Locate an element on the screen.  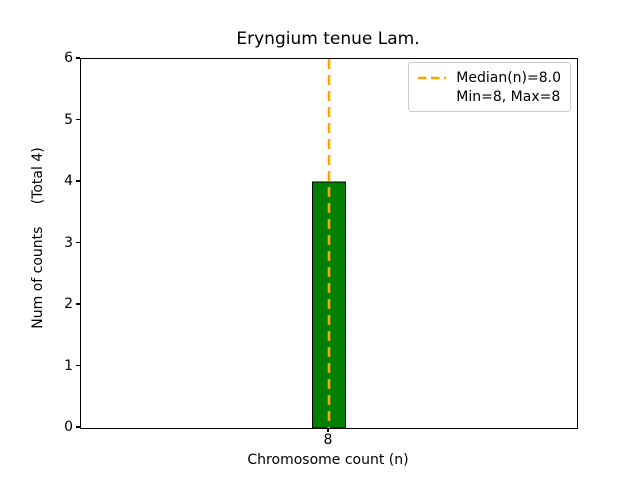
y-tick-label-4: 4 is located at coordinates (68, 181).